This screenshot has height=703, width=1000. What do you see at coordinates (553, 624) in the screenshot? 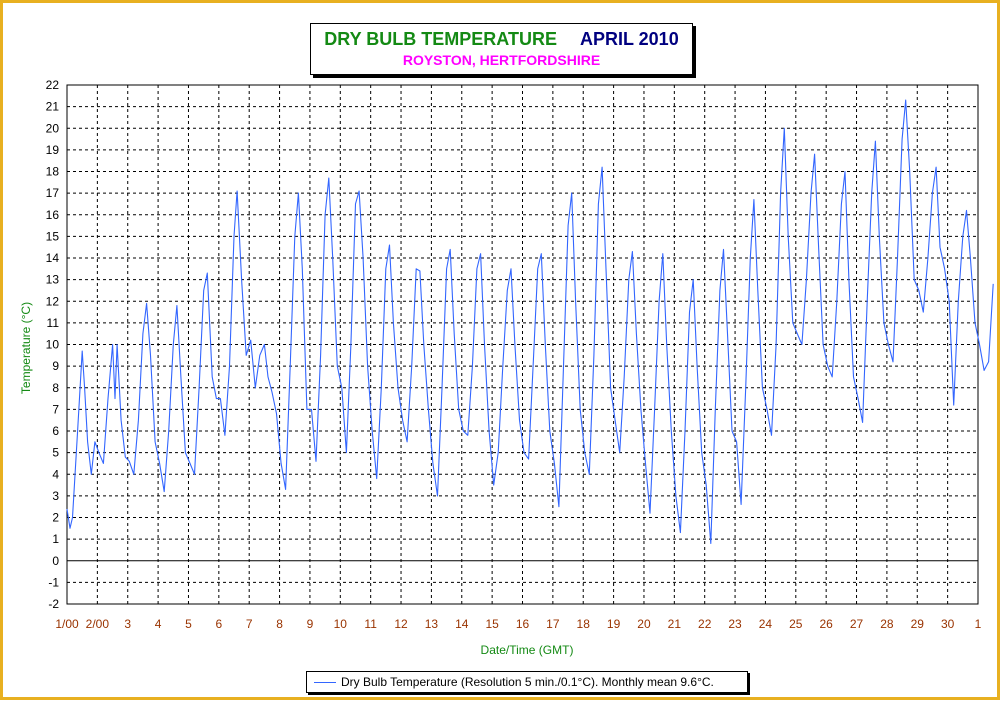
I see `x-tick-label: 17` at bounding box center [553, 624].